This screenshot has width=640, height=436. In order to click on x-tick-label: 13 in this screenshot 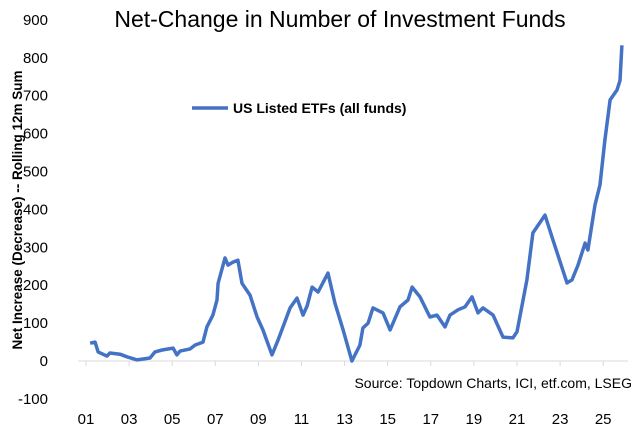, I will do `click(344, 419)`.